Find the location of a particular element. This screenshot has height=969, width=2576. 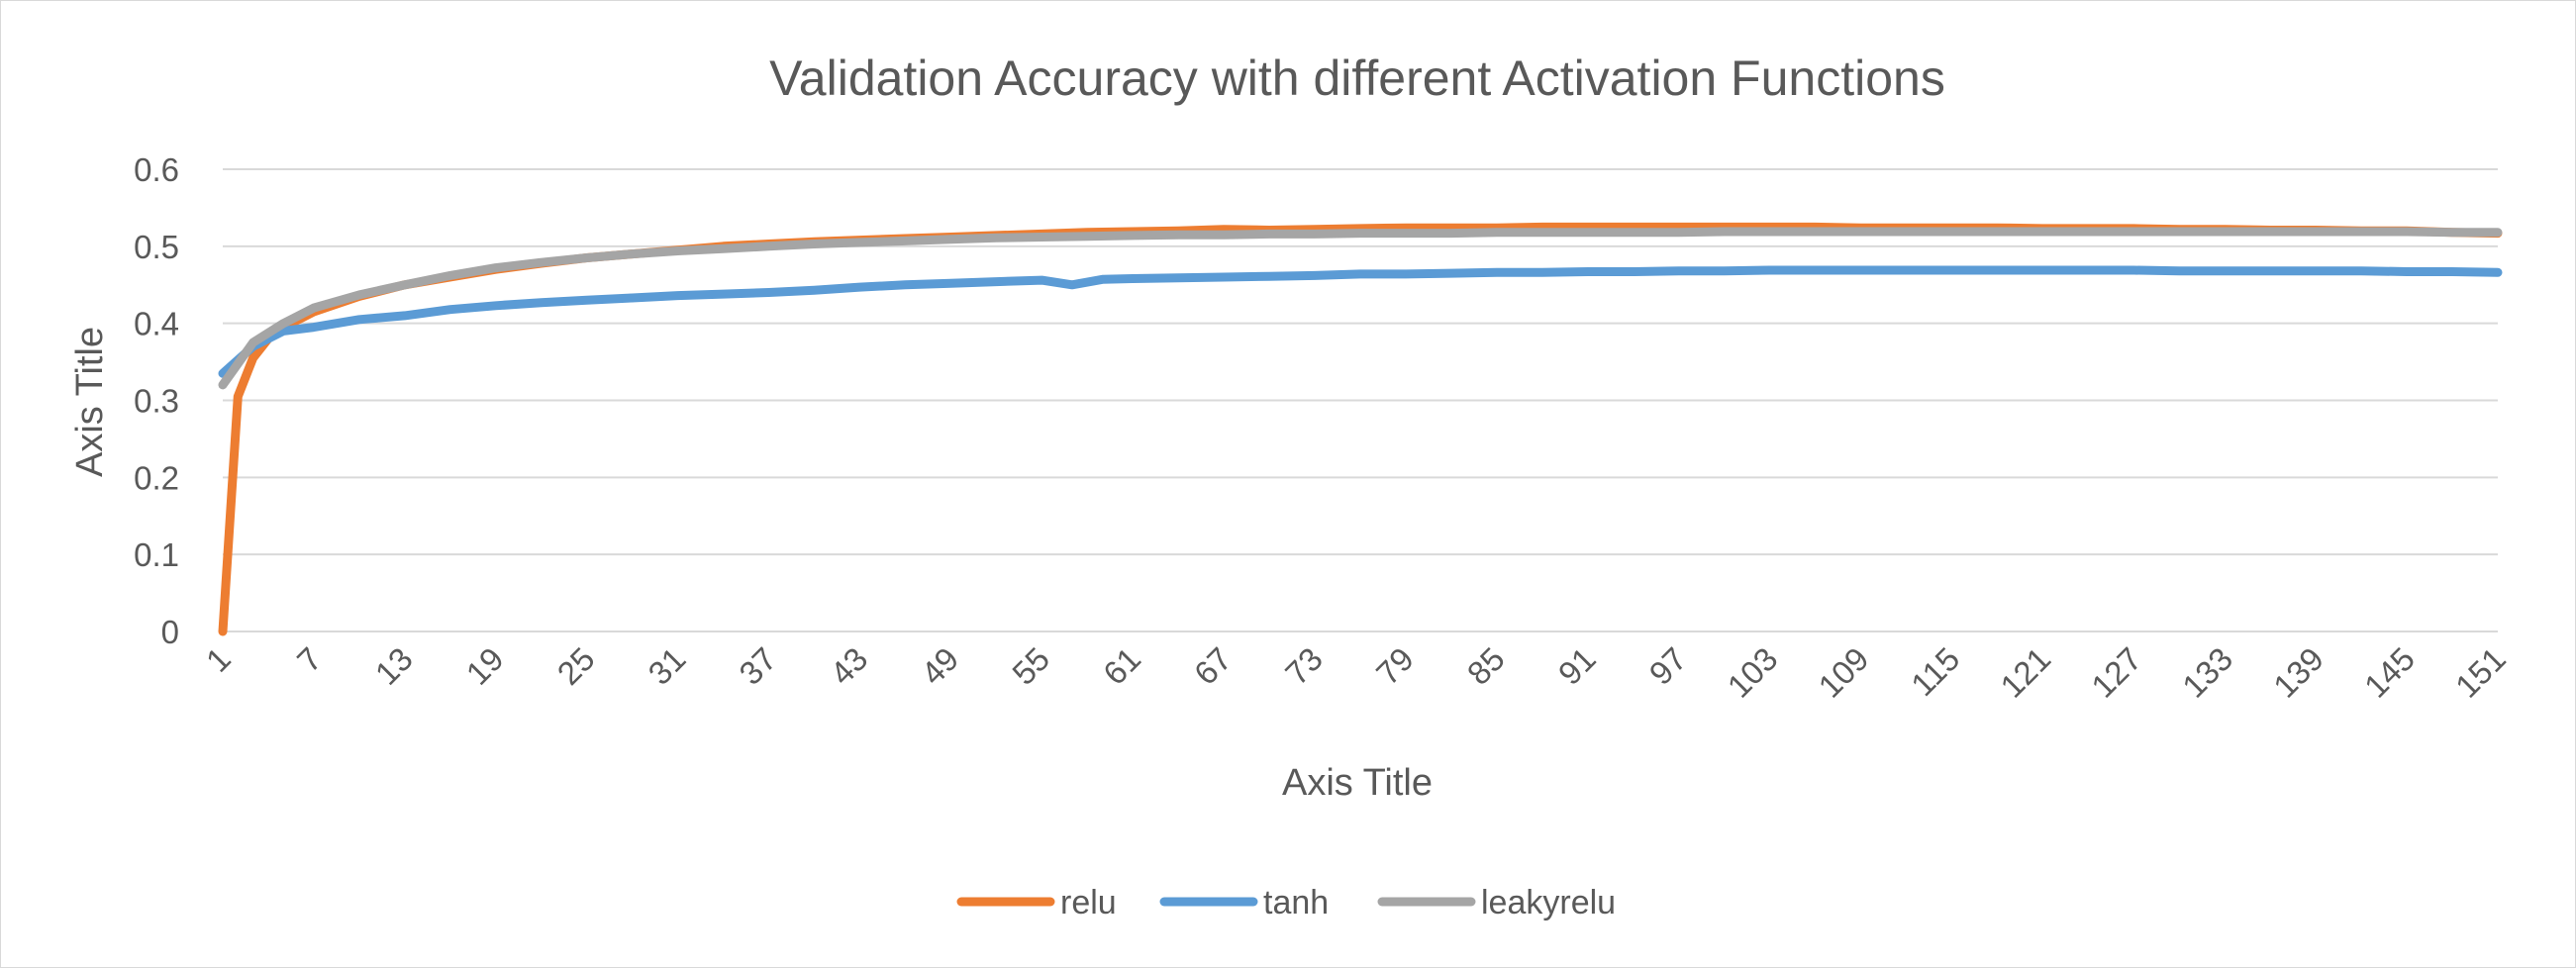

legend-label-tanh: tanh is located at coordinates (1296, 903).